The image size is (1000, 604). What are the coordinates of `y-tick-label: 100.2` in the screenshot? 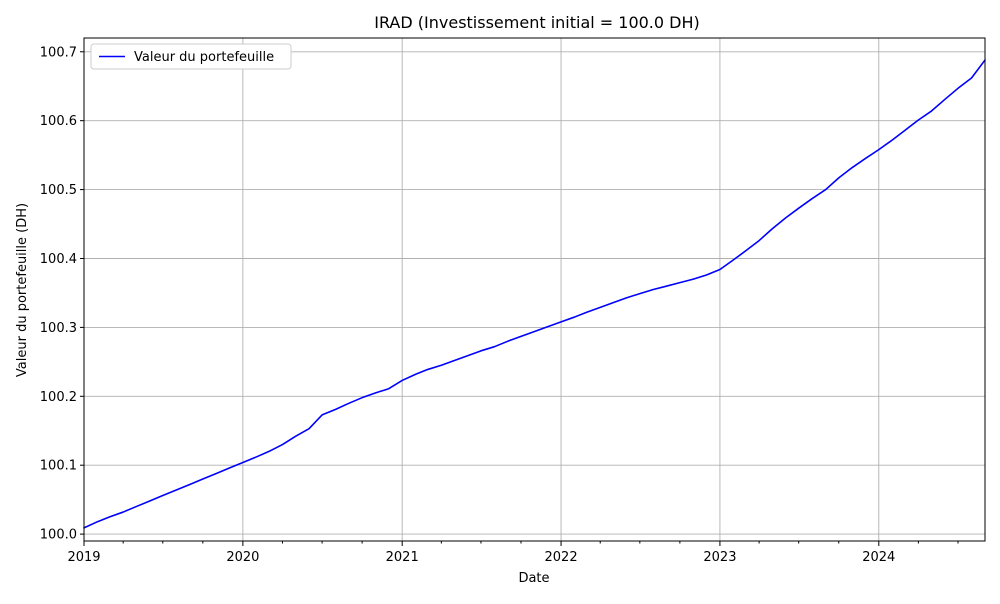 It's located at (58, 397).